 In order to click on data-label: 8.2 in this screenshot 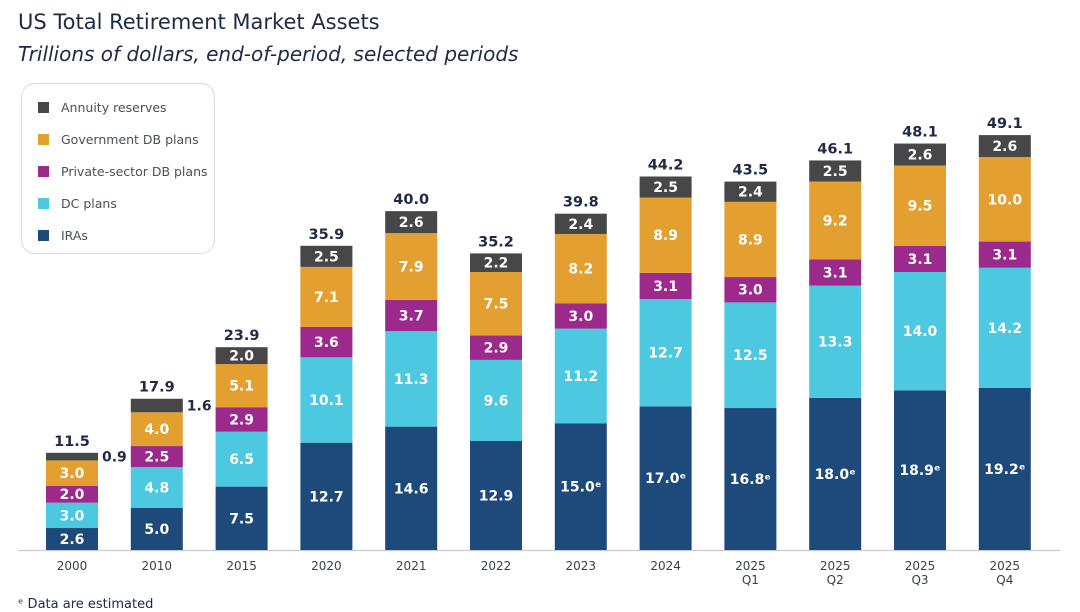, I will do `click(580, 270)`.